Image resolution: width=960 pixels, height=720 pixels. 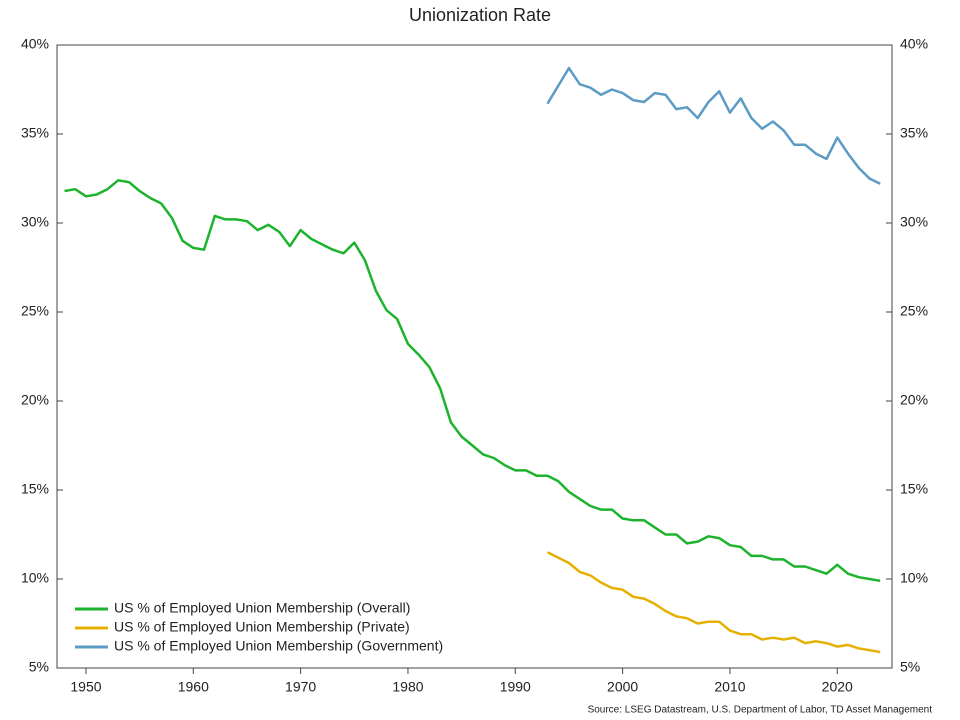 What do you see at coordinates (914, 133) in the screenshot?
I see `y2-tick-label: 35%` at bounding box center [914, 133].